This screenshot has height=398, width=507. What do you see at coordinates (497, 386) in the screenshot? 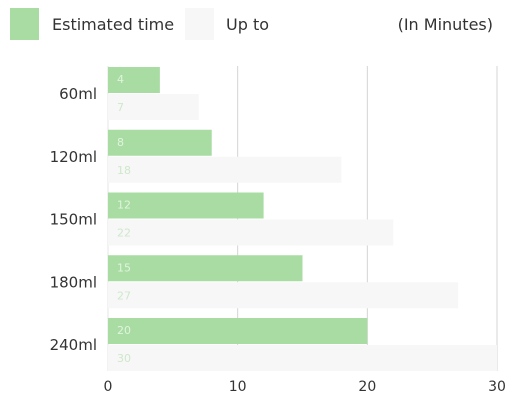
I see `x-tick-label-30: 30` at bounding box center [497, 386].